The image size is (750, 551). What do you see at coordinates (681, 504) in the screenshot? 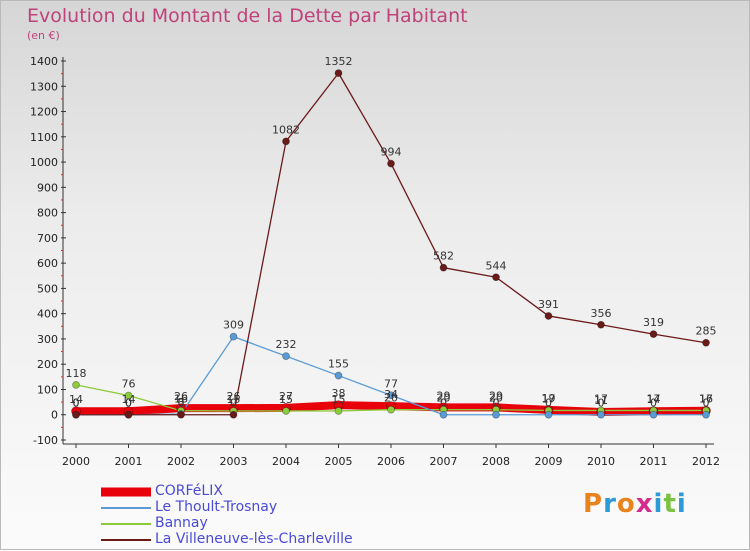
I see `logo-letter: i` at bounding box center [681, 504].